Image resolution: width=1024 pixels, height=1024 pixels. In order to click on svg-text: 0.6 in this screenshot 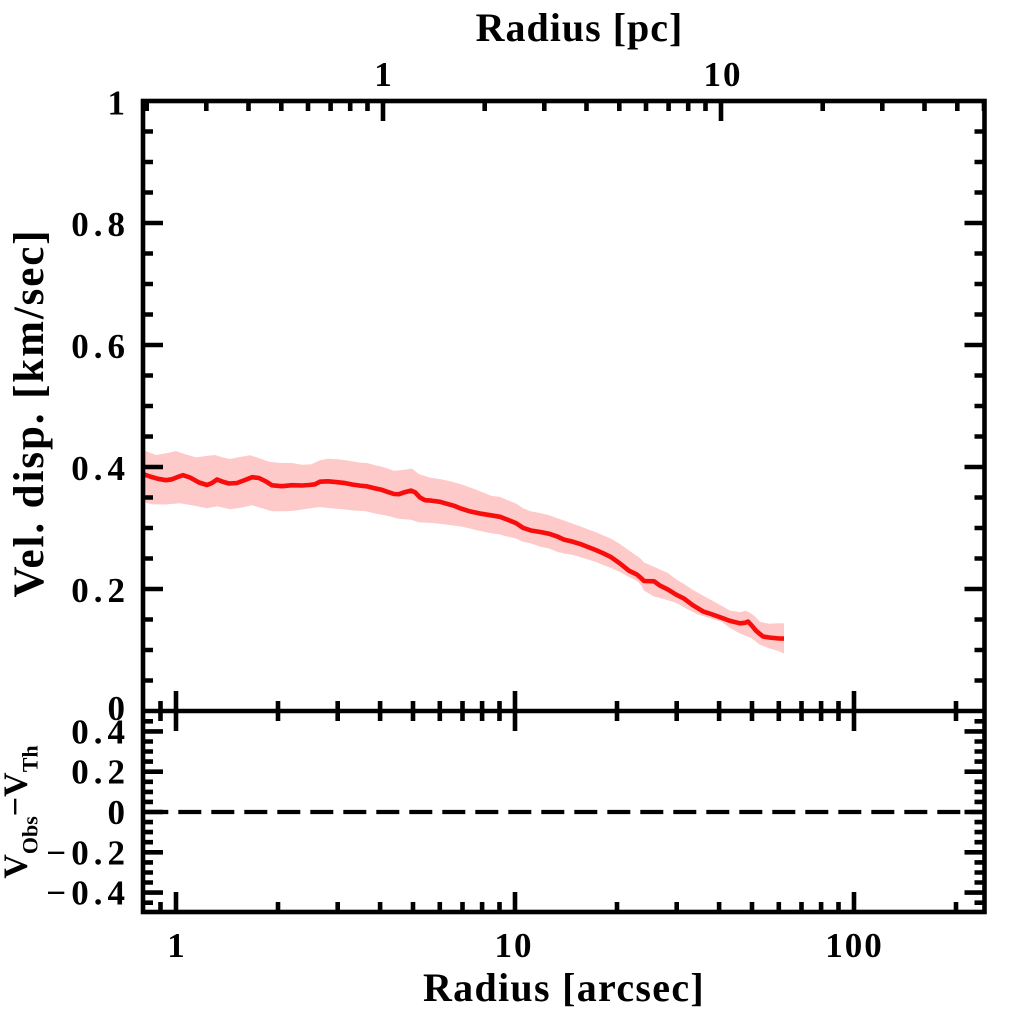, I will do `click(100, 346)`.